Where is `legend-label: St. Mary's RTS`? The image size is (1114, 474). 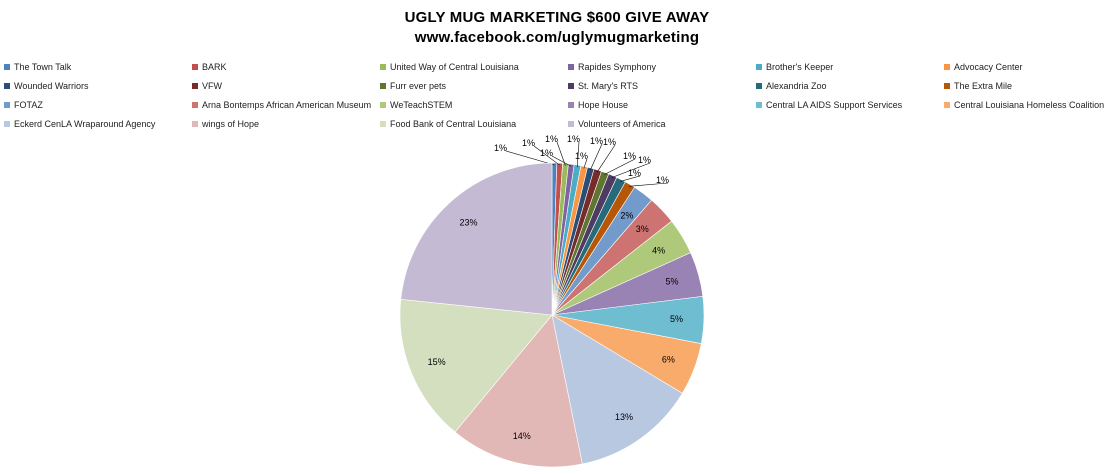
legend-label: St. Mary's RTS is located at coordinates (608, 86).